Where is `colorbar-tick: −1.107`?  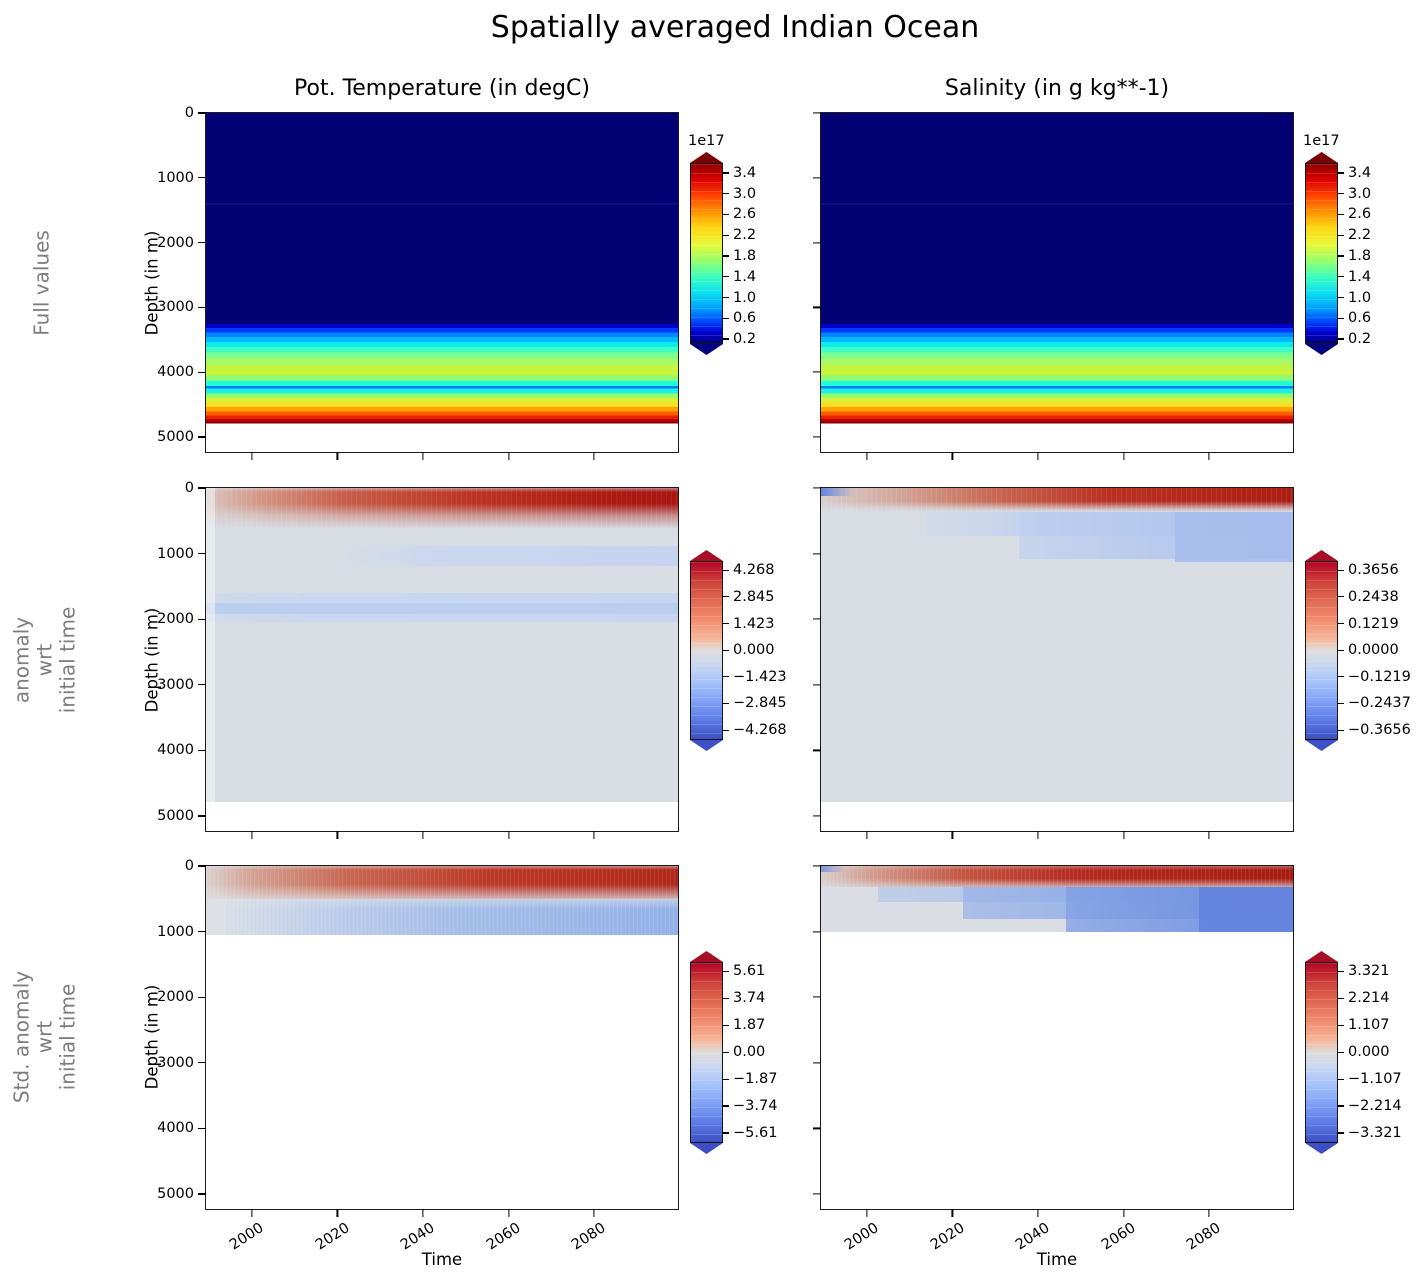
colorbar-tick: −1.107 is located at coordinates (1369, 1079).